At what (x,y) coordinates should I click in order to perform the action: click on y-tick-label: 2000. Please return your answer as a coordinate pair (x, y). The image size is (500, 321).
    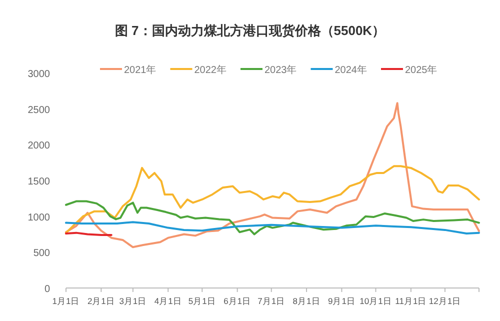
    Looking at the image, I should click on (39, 146).